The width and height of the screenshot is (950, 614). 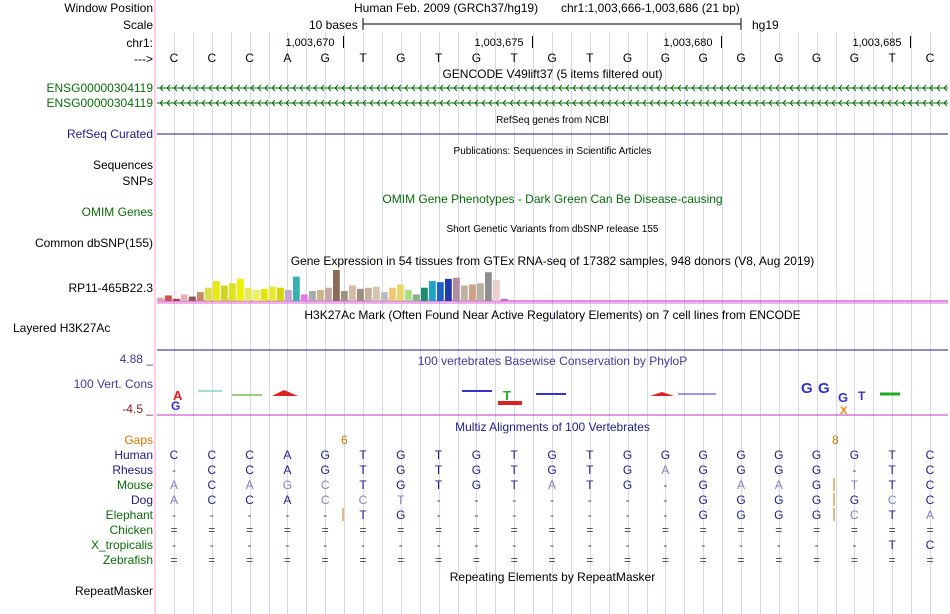 What do you see at coordinates (62, 328) in the screenshot?
I see `h3k27ac-label: Layered H3K27Ac` at bounding box center [62, 328].